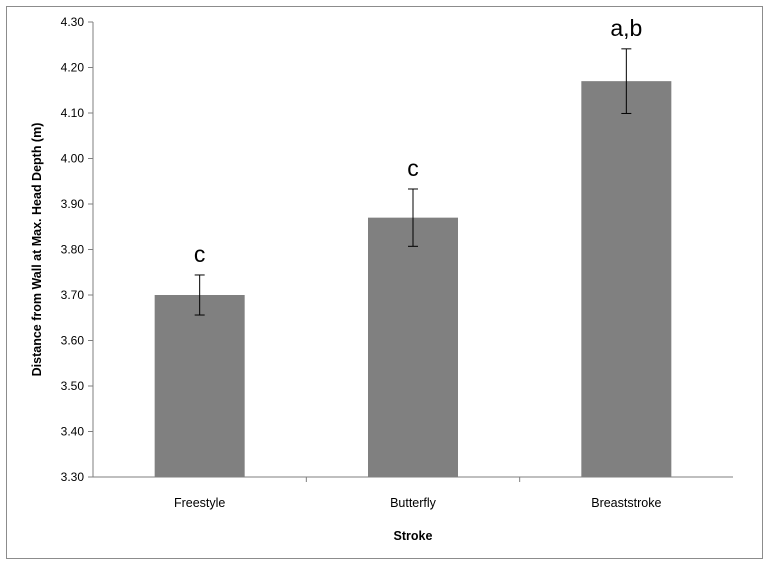 The width and height of the screenshot is (771, 566). Describe the element at coordinates (413, 503) in the screenshot. I see `x-tick-label-butterfly: Butterfly` at that location.